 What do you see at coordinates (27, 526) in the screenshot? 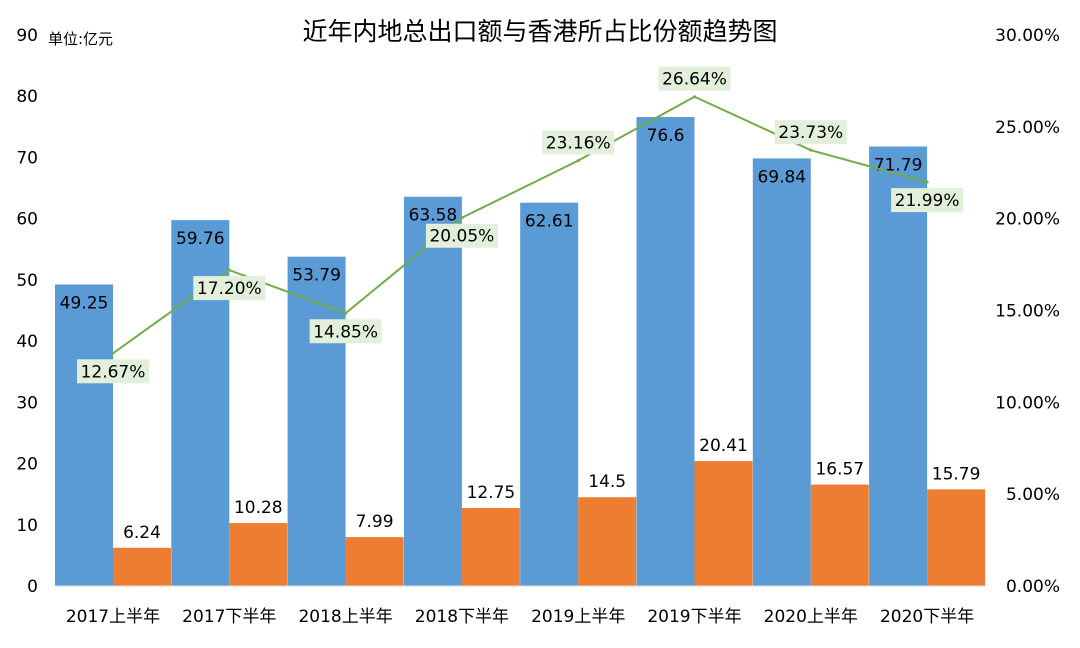
I see `left-tick-label: 10` at bounding box center [27, 526].